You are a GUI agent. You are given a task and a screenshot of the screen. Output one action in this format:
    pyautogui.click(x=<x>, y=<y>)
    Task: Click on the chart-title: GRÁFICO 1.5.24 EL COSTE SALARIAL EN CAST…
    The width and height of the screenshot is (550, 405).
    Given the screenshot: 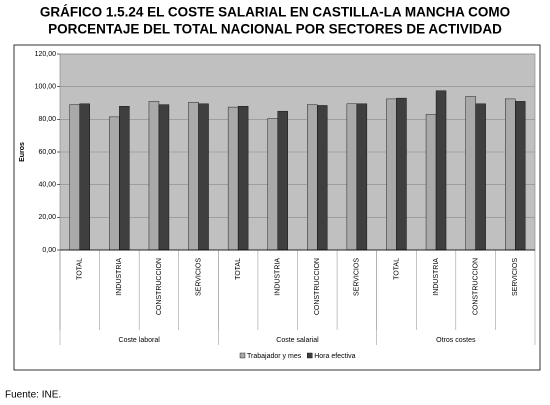 What is the action you would take?
    pyautogui.click(x=275, y=12)
    